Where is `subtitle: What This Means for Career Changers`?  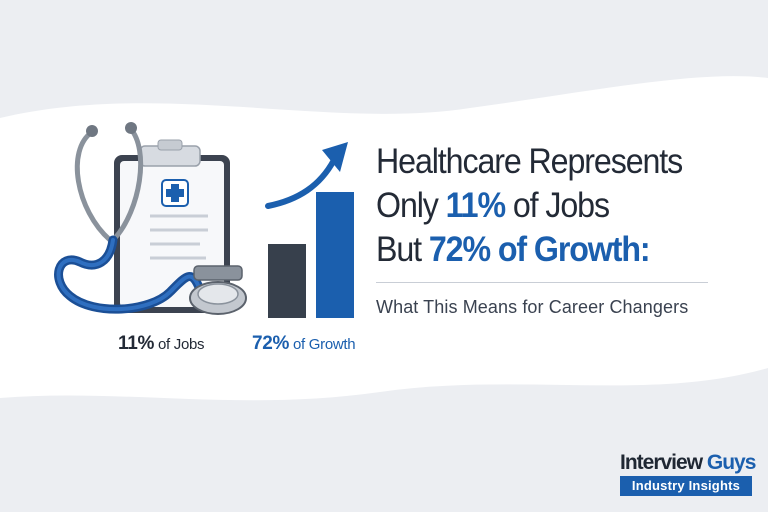 subtitle: What This Means for Career Changers is located at coordinates (532, 307).